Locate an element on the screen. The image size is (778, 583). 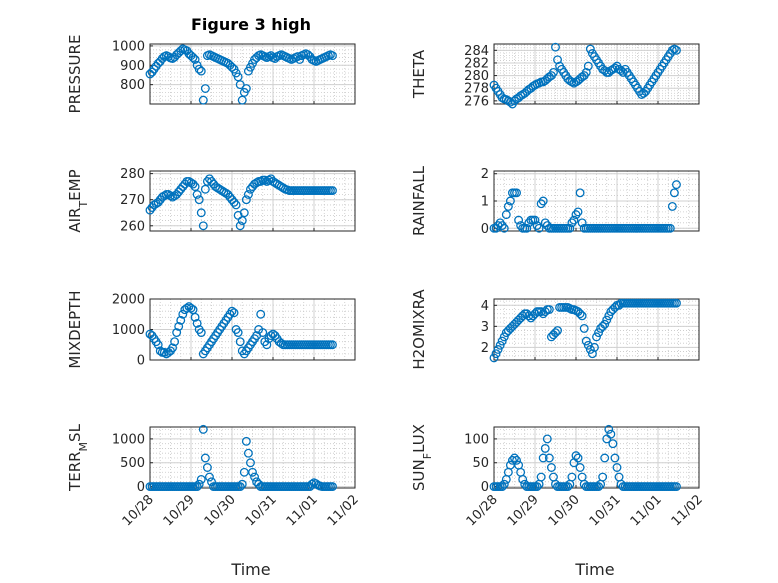
x-tick-label: 10/29 is located at coordinates (523, 510).